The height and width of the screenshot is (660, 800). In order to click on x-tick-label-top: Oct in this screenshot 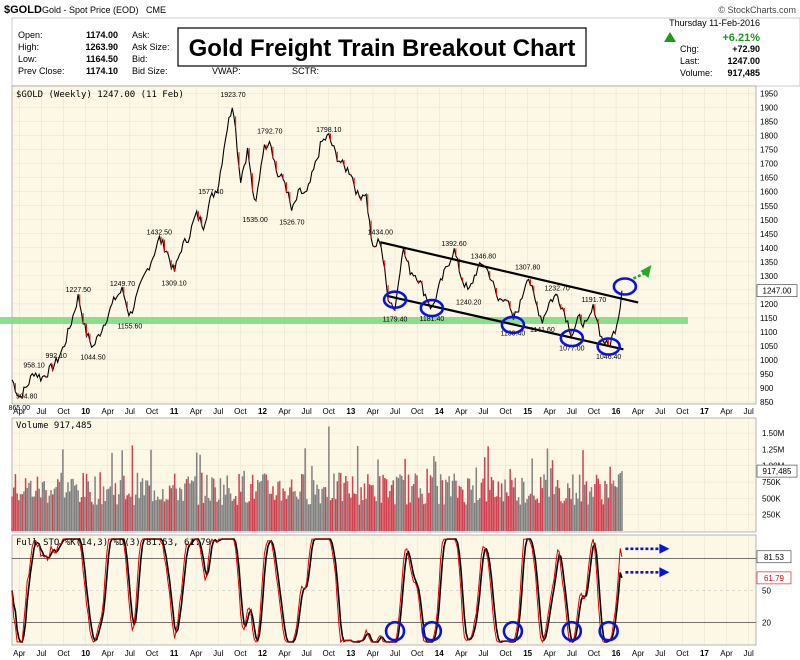, I will do `click(329, 411)`.